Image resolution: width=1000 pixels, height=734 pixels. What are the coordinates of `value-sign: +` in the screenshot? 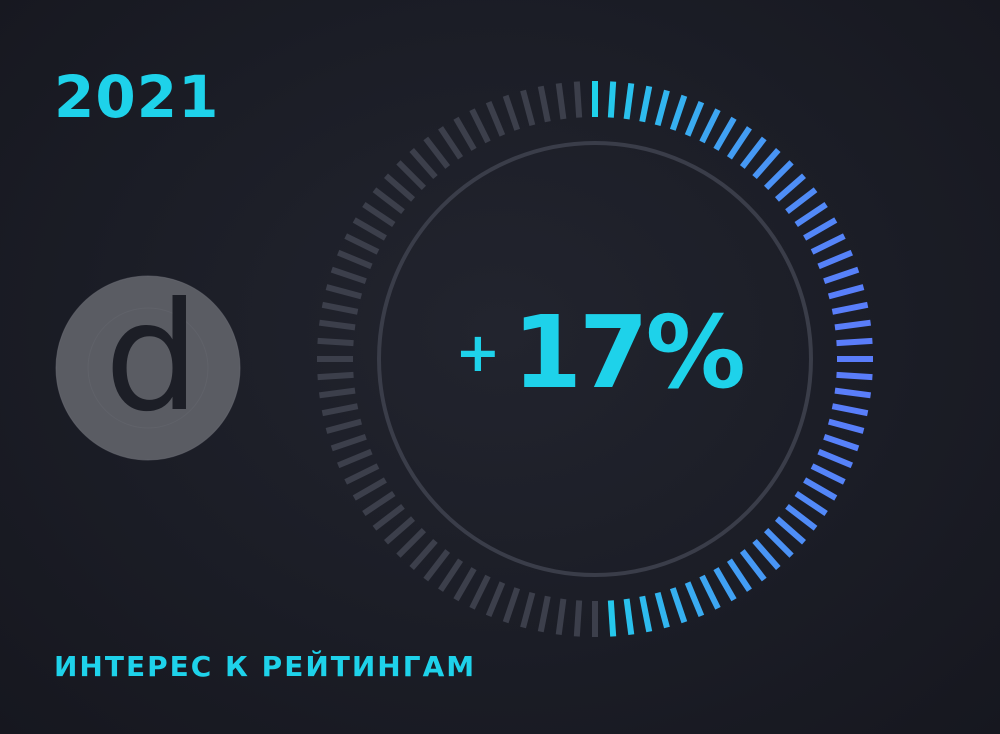 It's located at (478, 352).